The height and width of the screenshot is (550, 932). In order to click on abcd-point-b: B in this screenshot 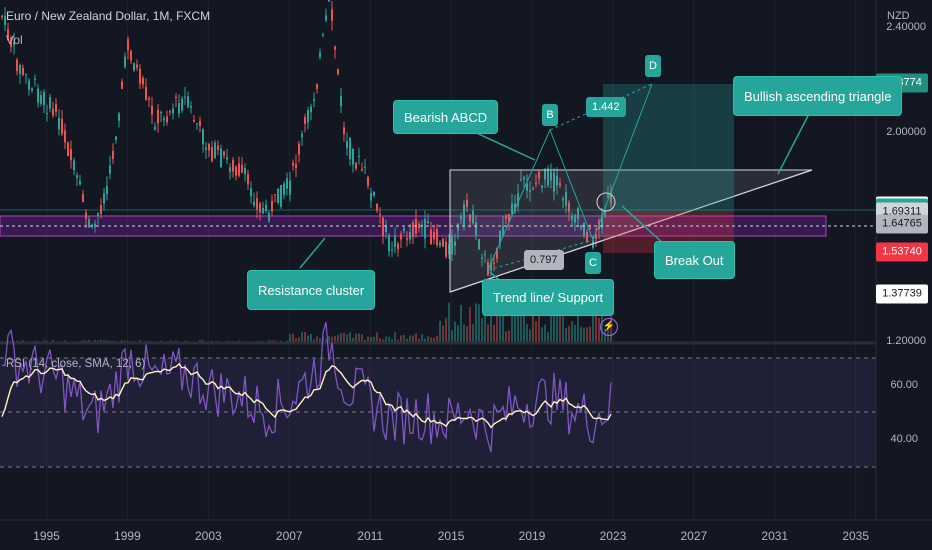, I will do `click(550, 115)`.